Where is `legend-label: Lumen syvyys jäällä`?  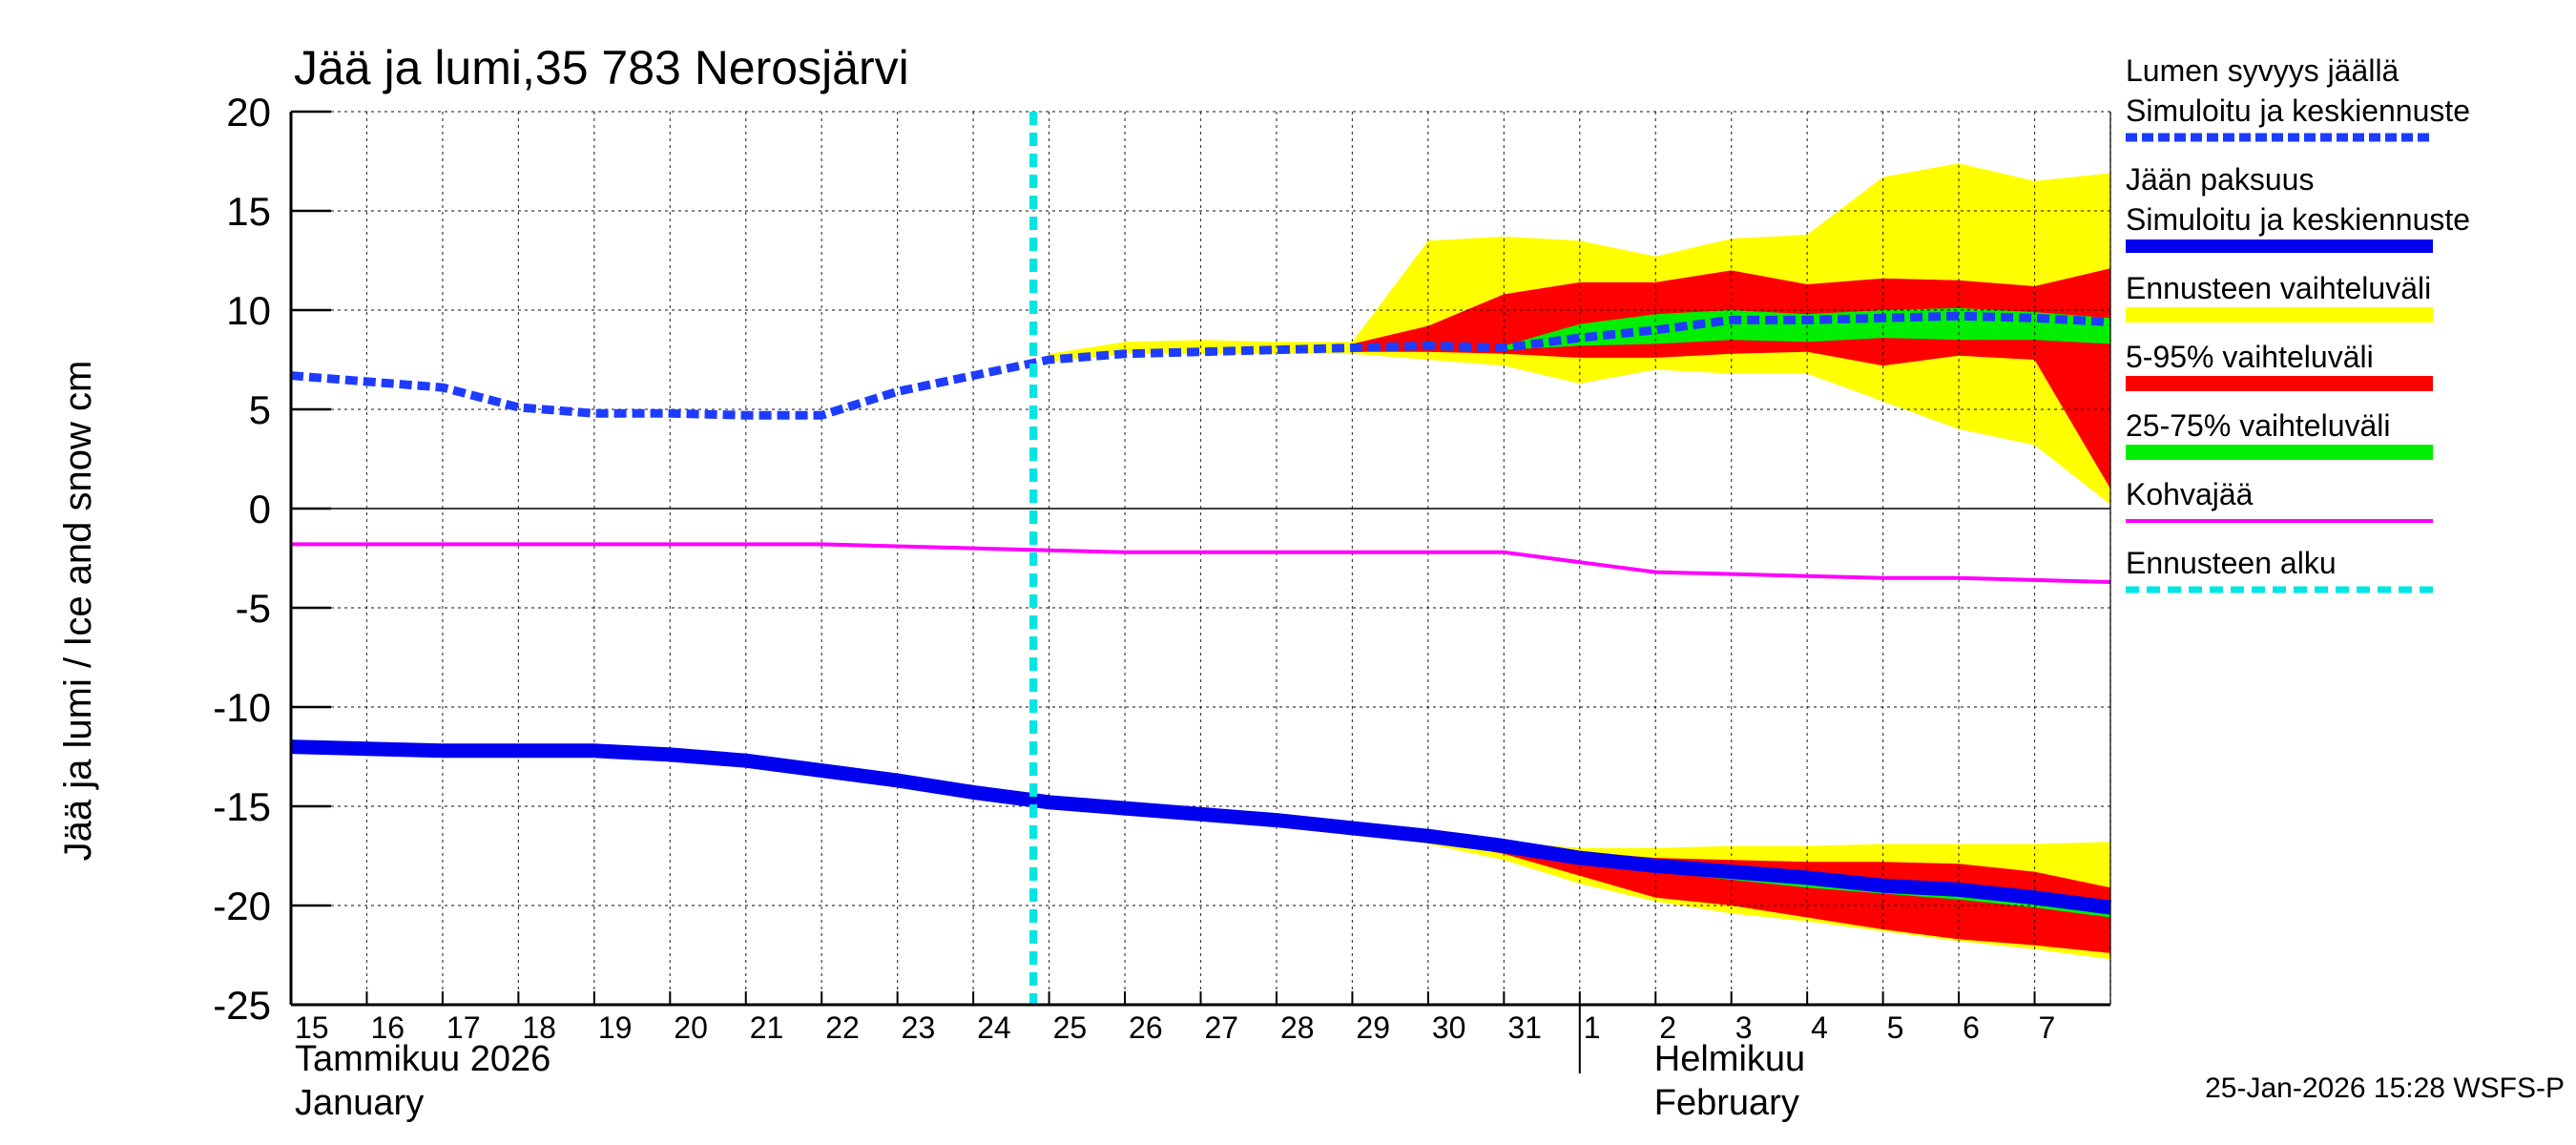
legend-label: Lumen syvyys jäällä is located at coordinates (2262, 70).